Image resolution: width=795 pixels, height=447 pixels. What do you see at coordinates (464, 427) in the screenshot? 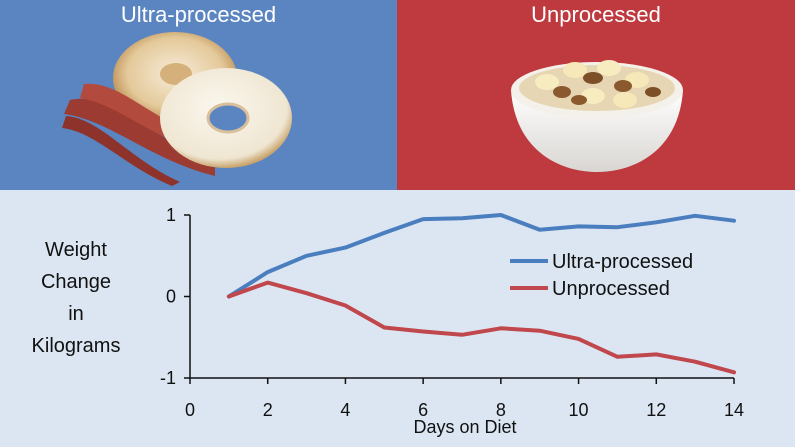
I see `x-axis-label: Days on Diet` at bounding box center [464, 427].